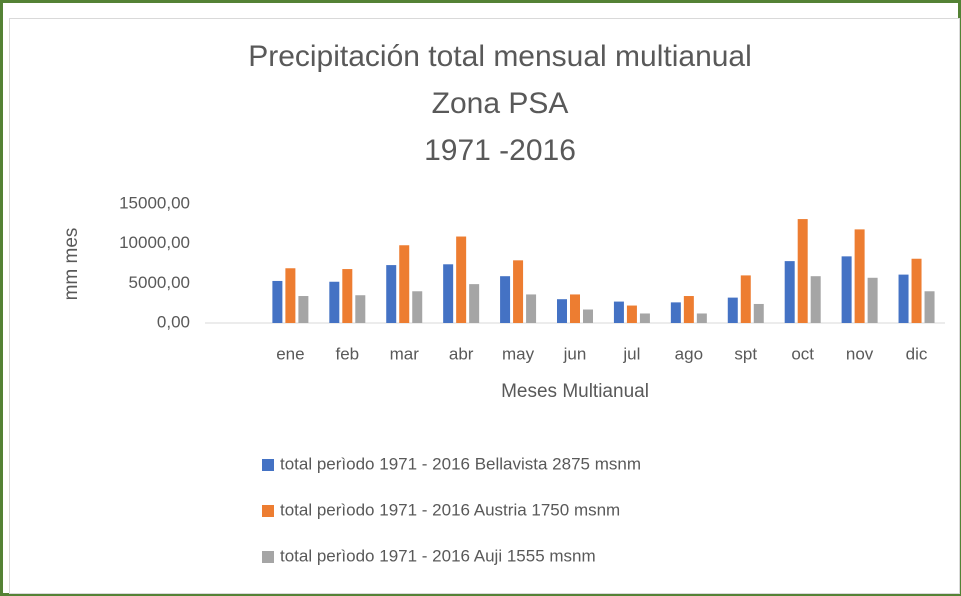  I want to click on x-tick-label: jun, so click(575, 353).